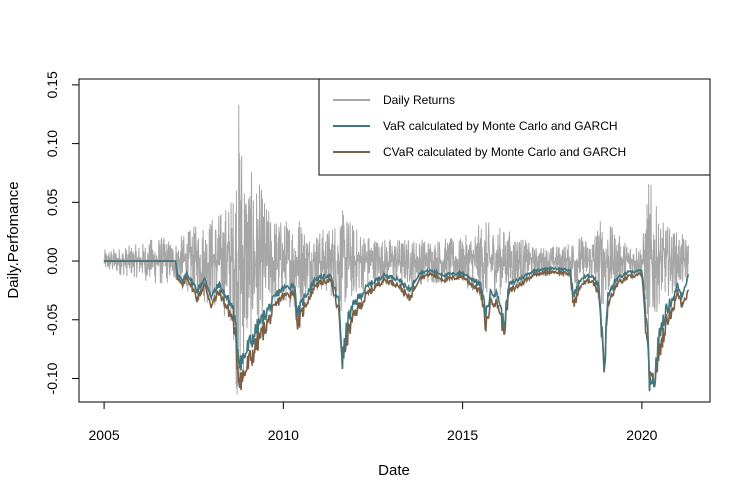 The height and width of the screenshot is (500, 750). I want to click on x-axis: 2005 2010 2015 2020, so click(373, 422).